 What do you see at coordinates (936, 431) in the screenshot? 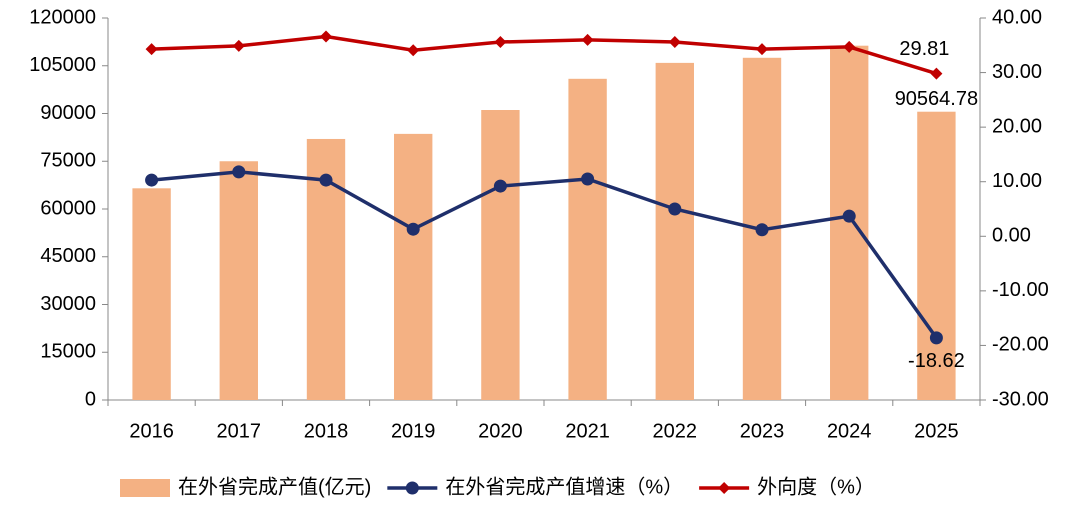
I see `x-tick-label: 2025` at bounding box center [936, 431].